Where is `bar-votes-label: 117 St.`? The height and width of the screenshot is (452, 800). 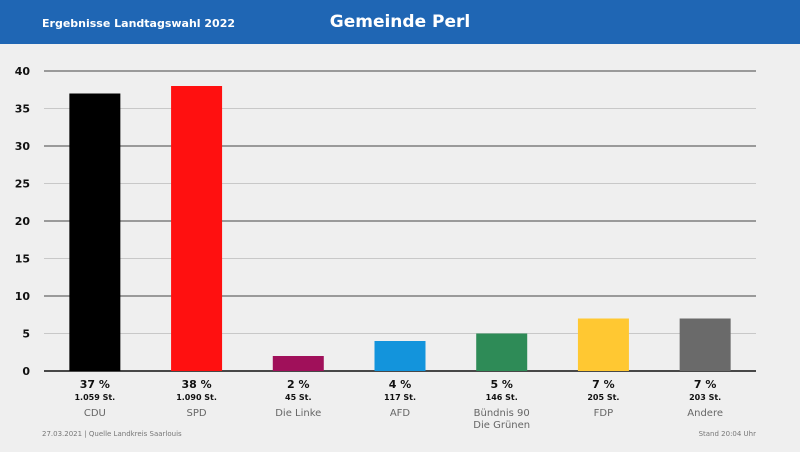
bar-votes-label: 117 St. is located at coordinates (400, 397).